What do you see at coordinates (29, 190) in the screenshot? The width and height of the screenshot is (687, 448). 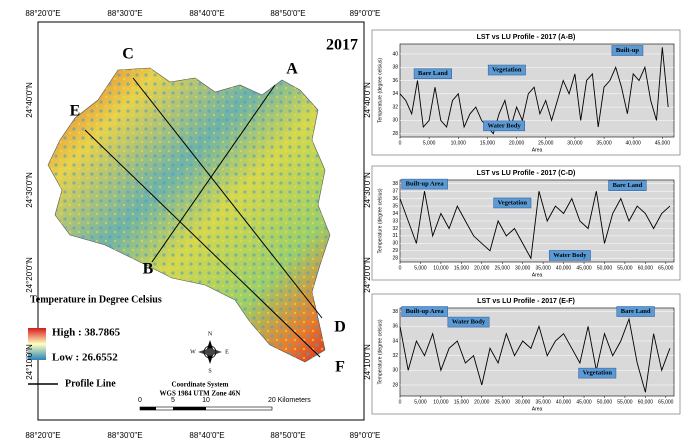 I see `lat-label: 24°30'0"N` at bounding box center [29, 190].